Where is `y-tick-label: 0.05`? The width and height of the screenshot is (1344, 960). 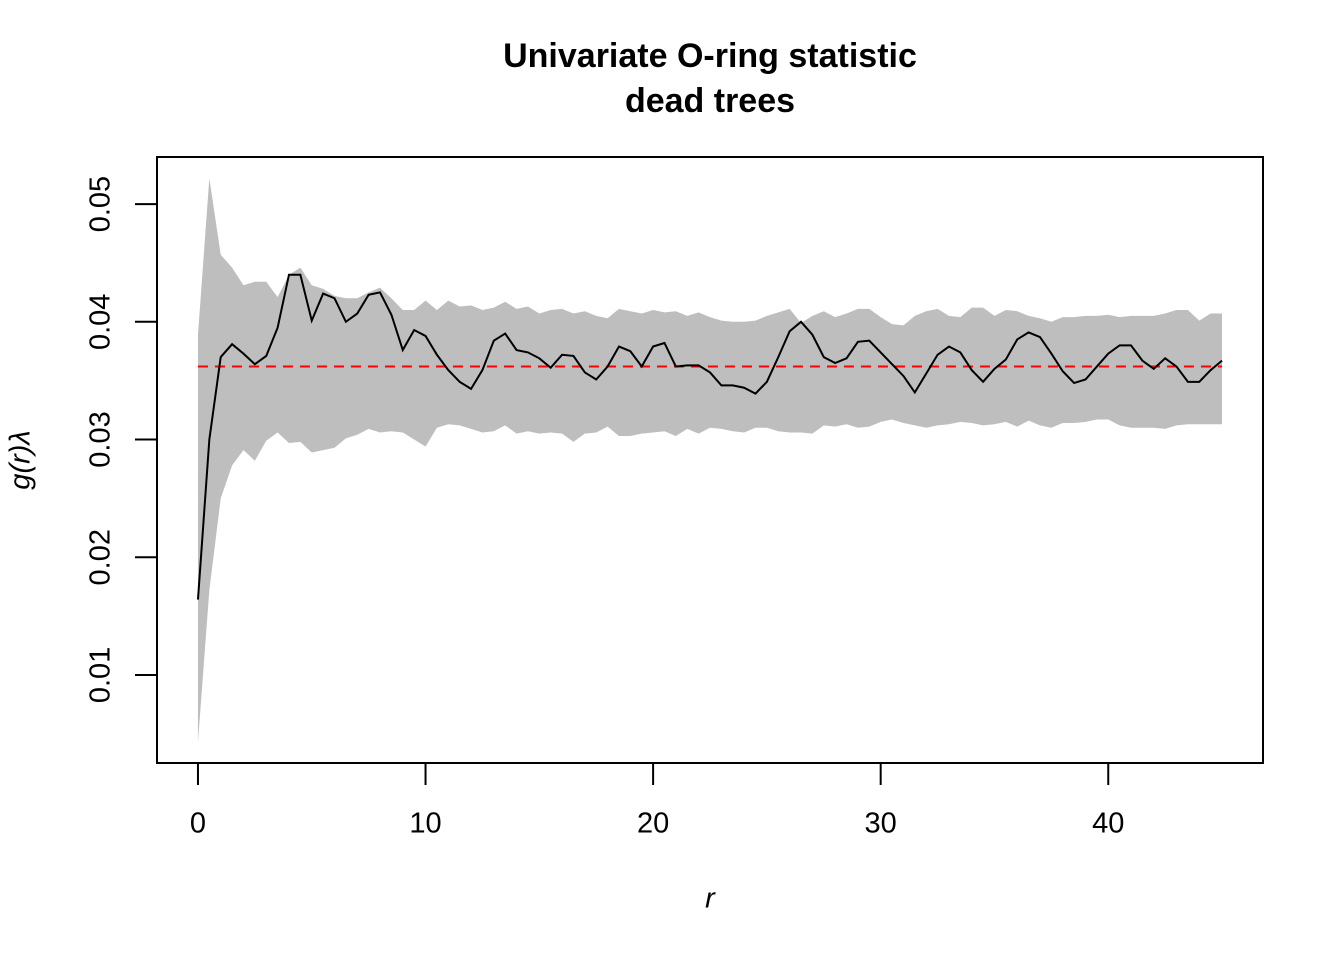
y-tick-label: 0.05 is located at coordinates (101, 204).